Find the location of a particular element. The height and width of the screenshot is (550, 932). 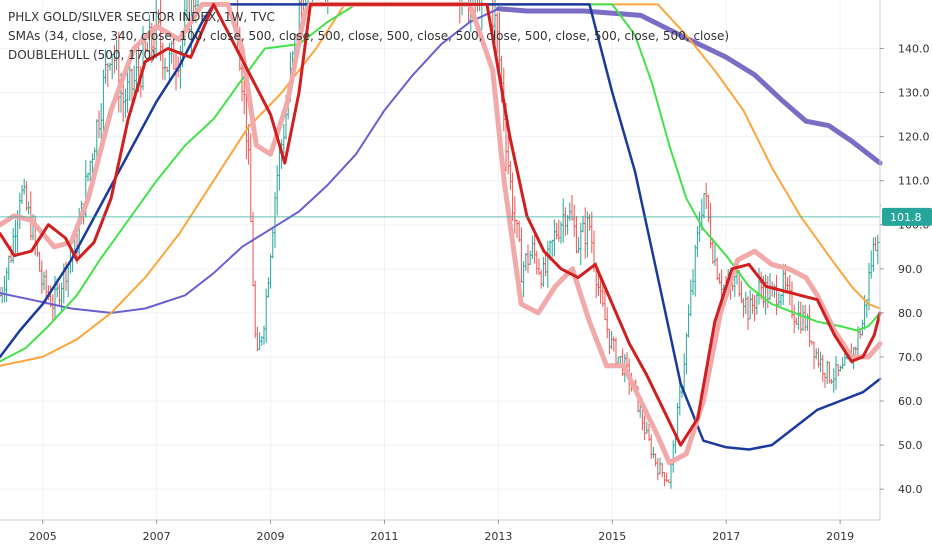

x-tick-label: 2019 is located at coordinates (840, 536).